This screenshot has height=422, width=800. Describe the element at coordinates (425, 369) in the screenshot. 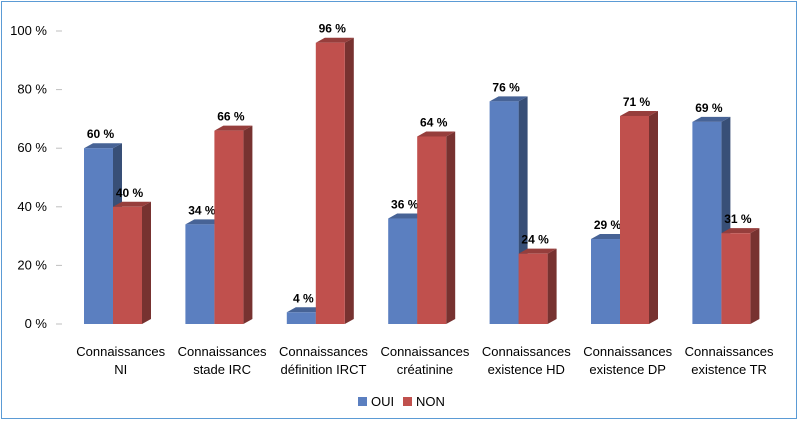

I see `category-label: créatinine` at that location.